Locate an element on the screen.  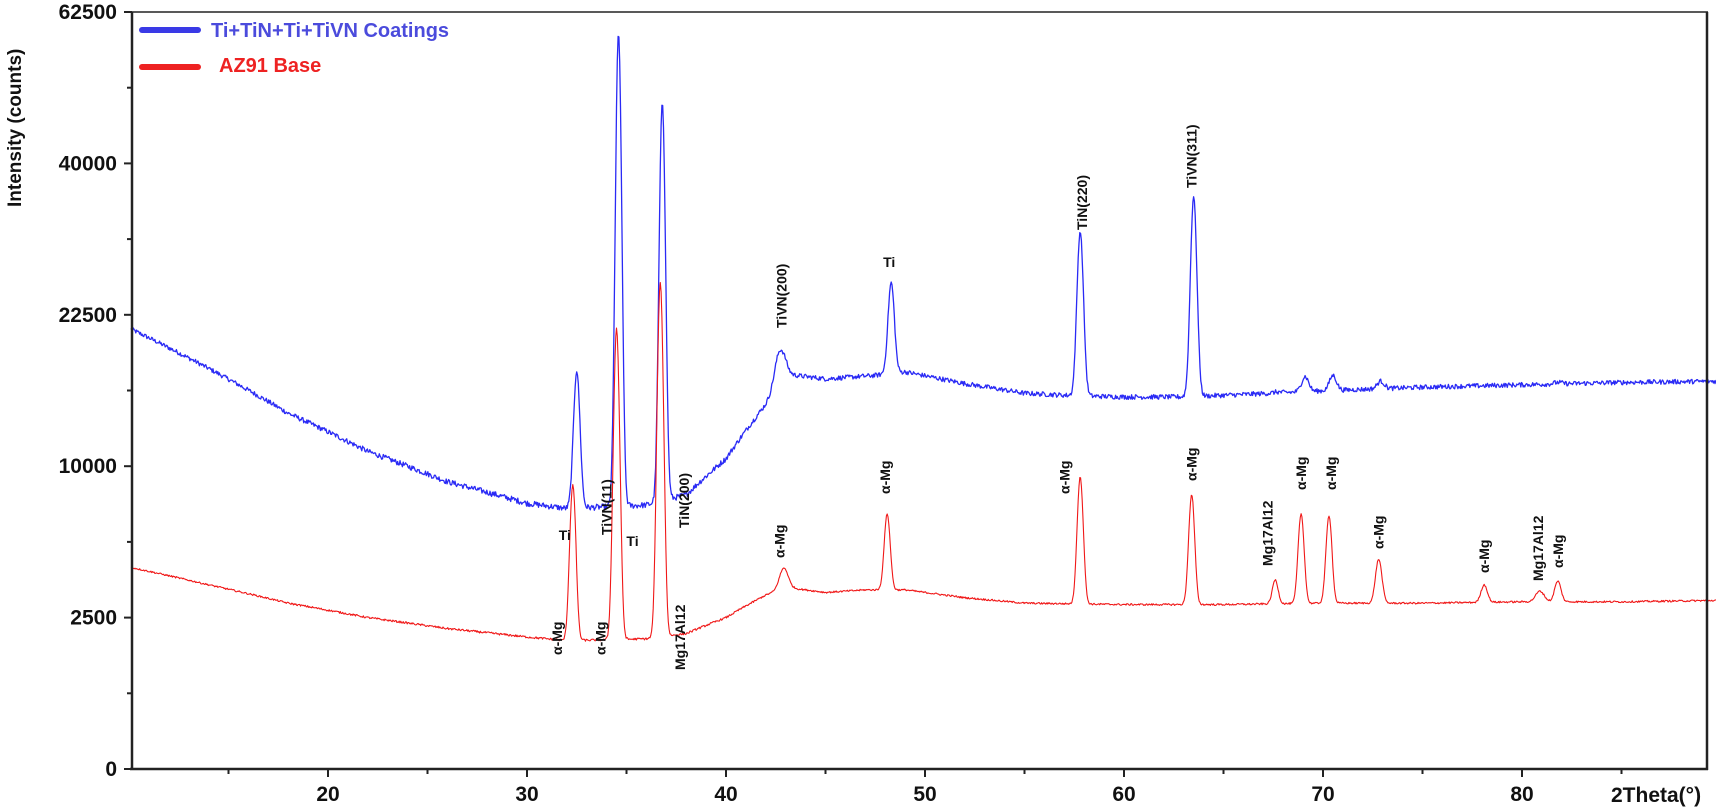
x-tick-label: 60 is located at coordinates (1123, 794).